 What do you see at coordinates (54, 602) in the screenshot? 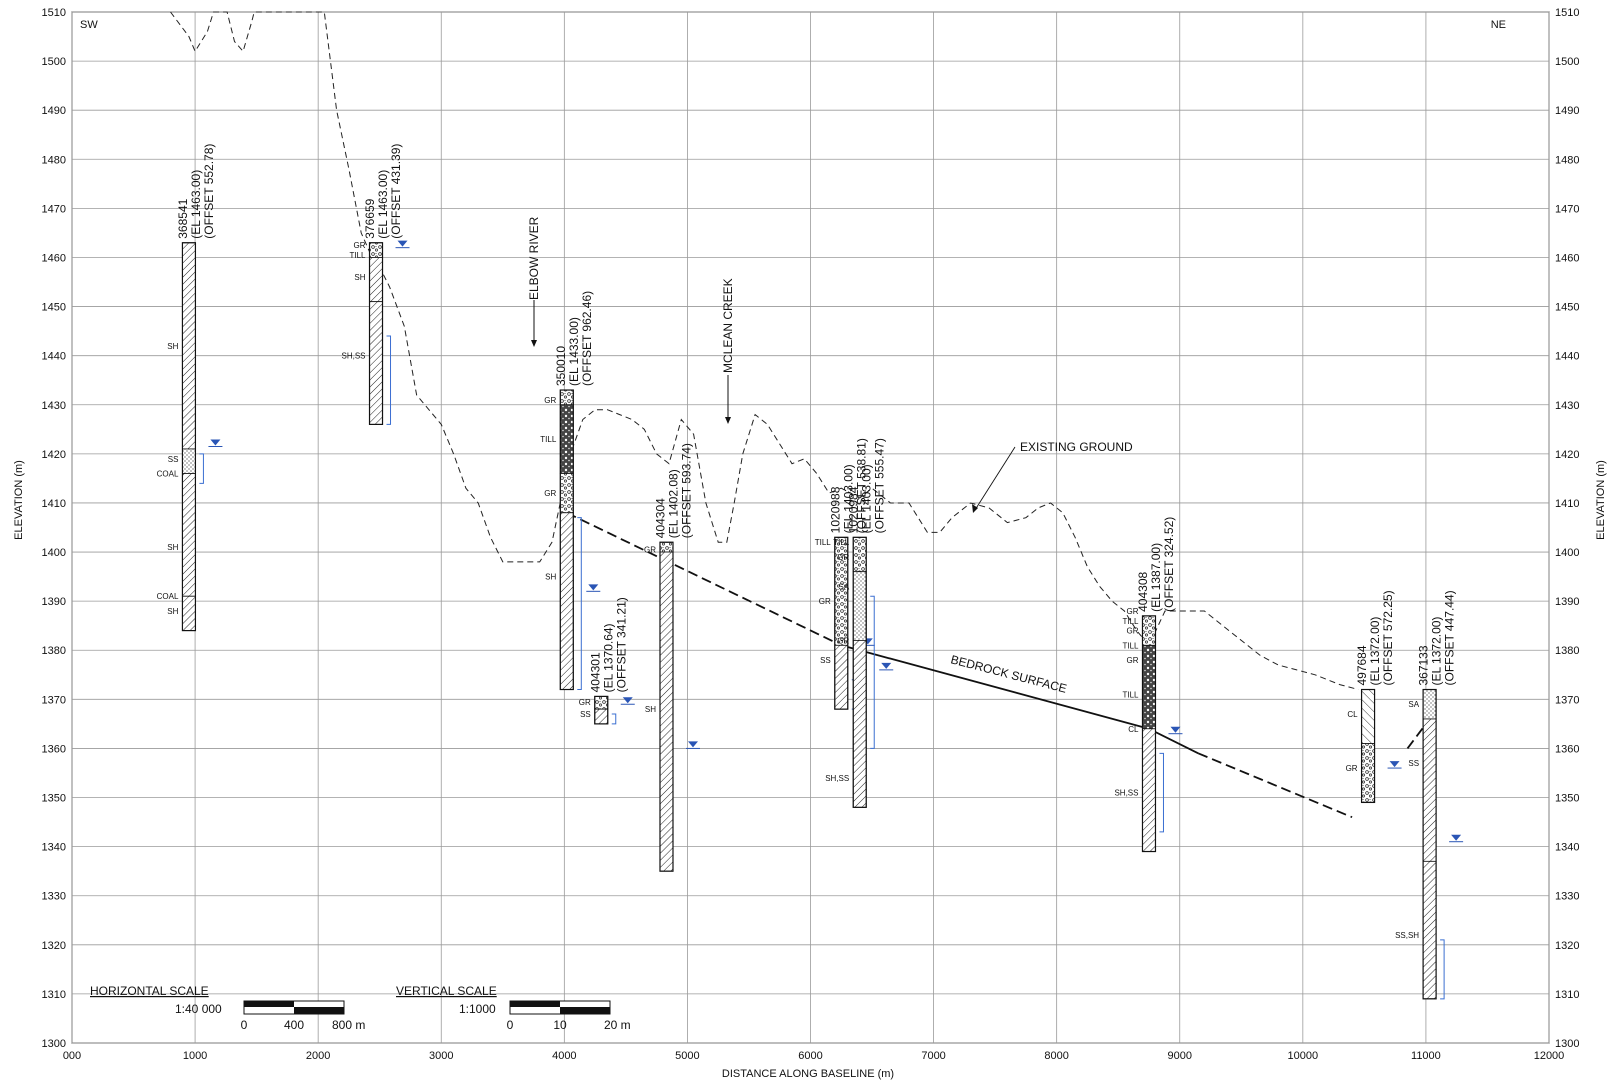
I see `y-tick-label-left: 1390` at bounding box center [54, 602].